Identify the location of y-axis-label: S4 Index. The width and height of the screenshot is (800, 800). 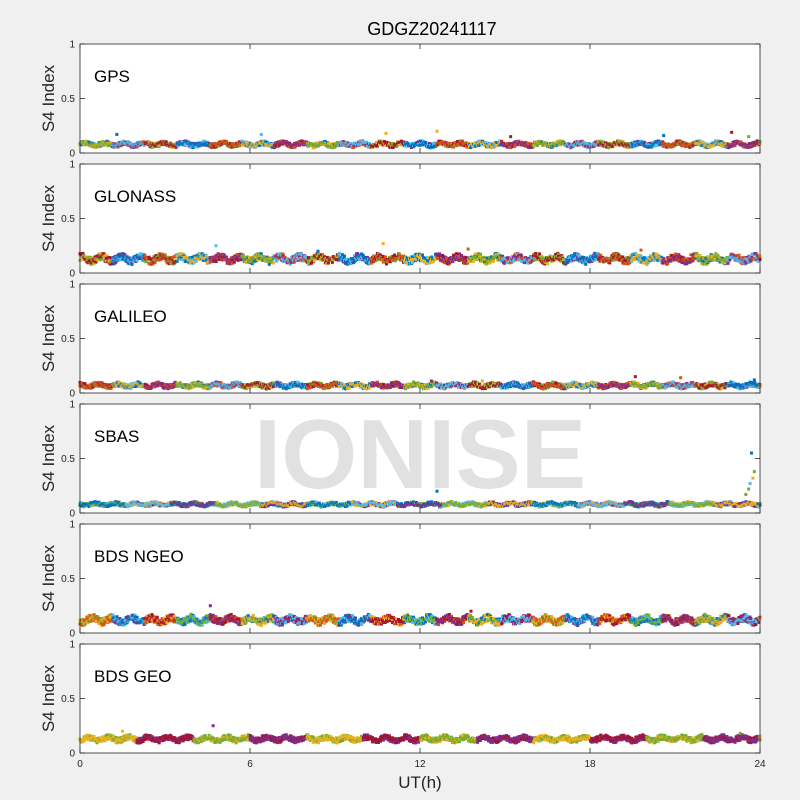
(48, 218).